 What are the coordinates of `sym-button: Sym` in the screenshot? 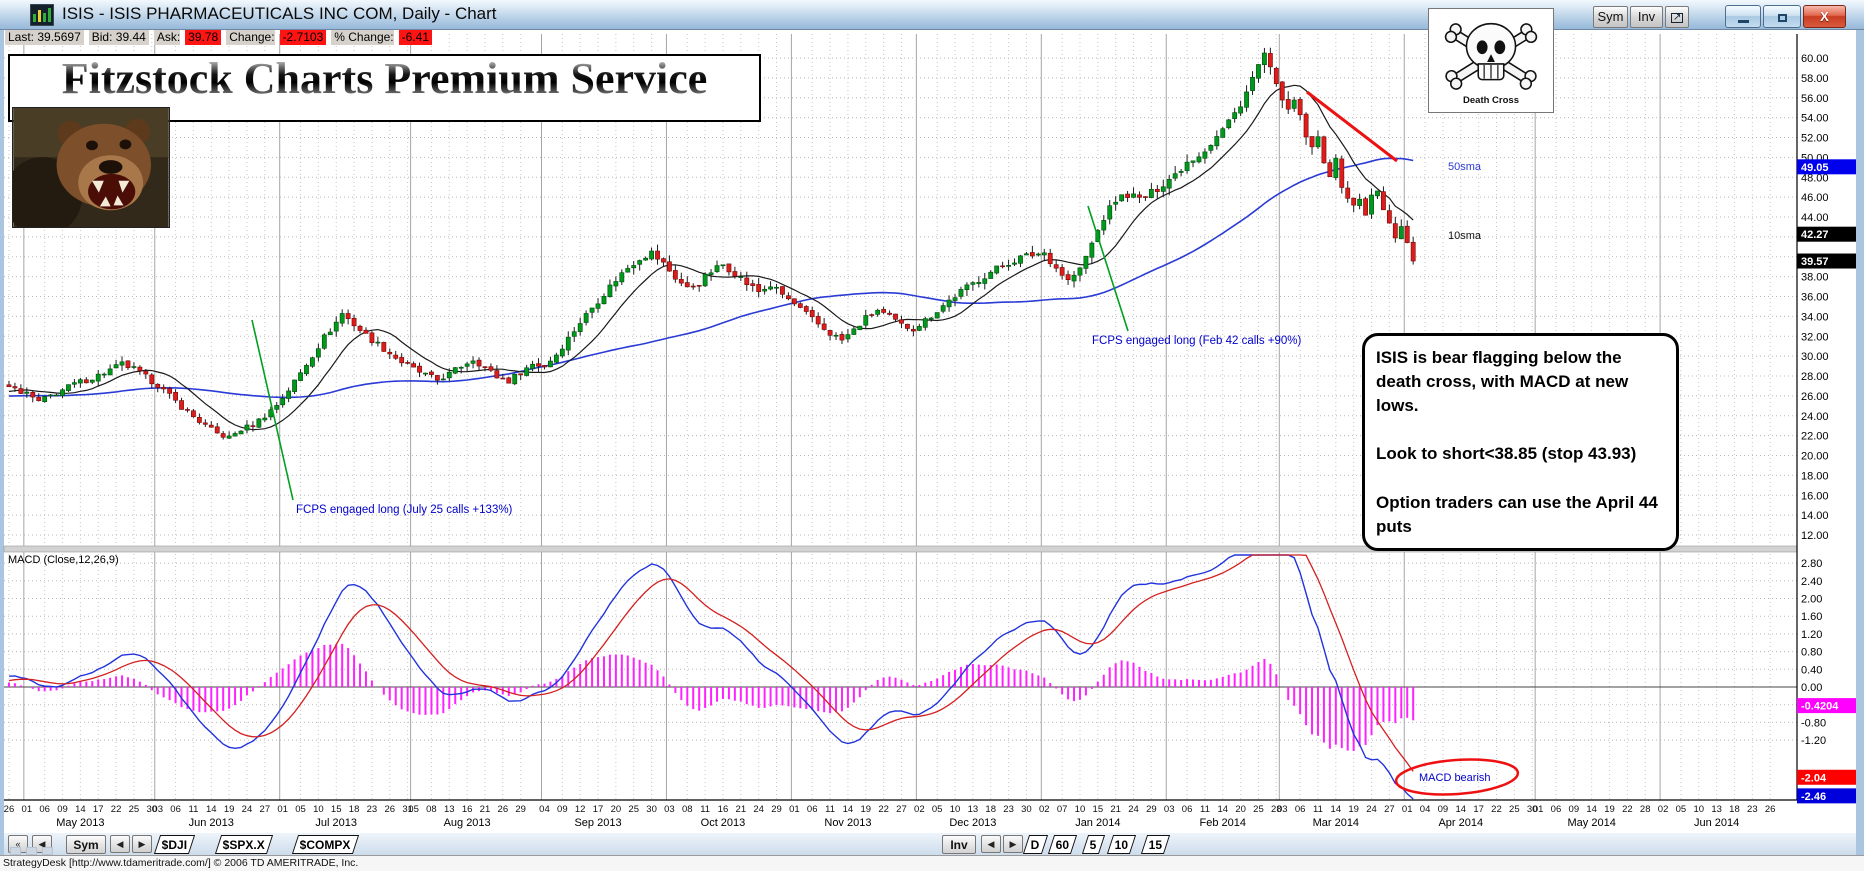 It's located at (1610, 17).